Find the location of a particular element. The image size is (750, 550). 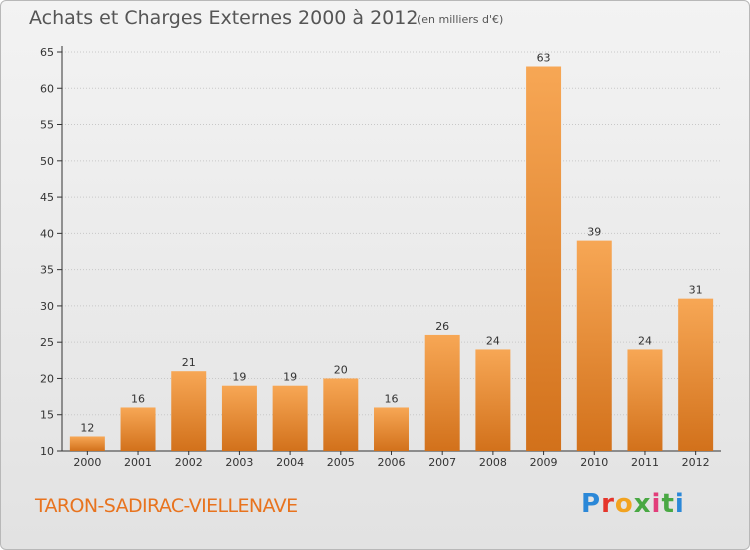

y-tick-label: 35 is located at coordinates (47, 270).